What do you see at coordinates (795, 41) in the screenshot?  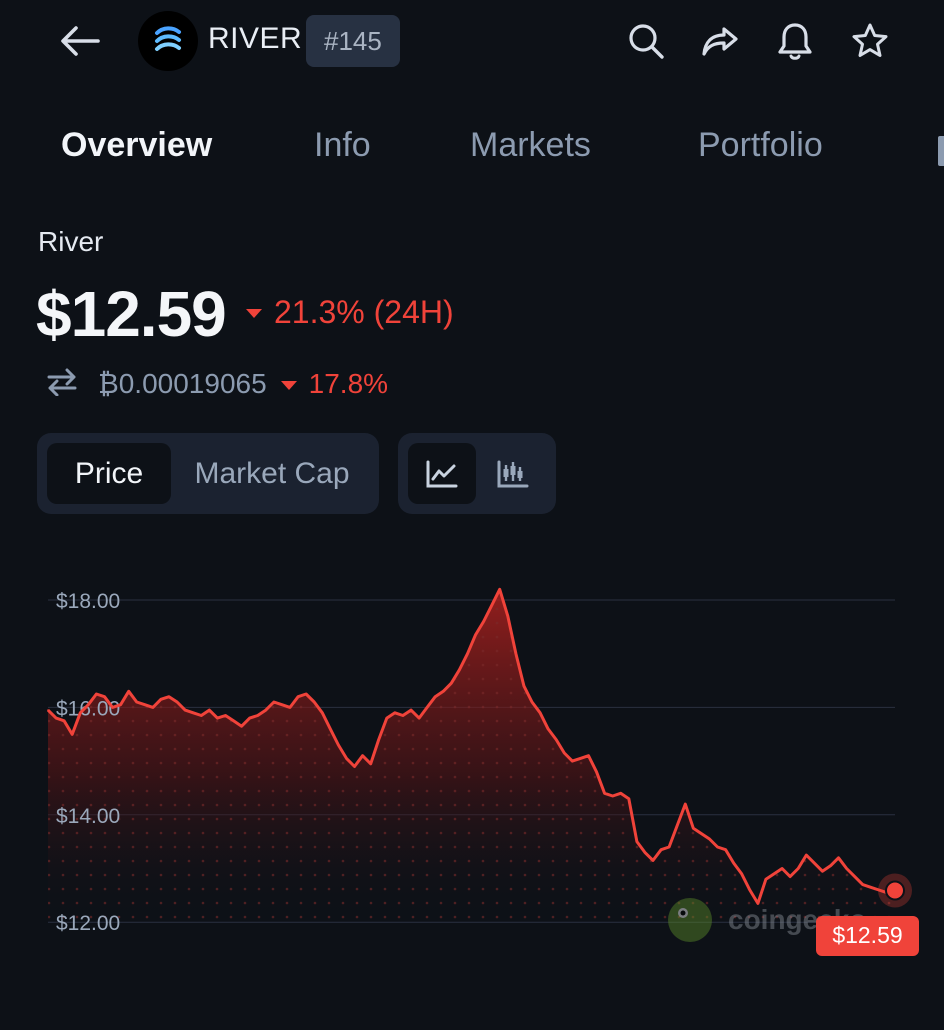 I see `bell-icon` at bounding box center [795, 41].